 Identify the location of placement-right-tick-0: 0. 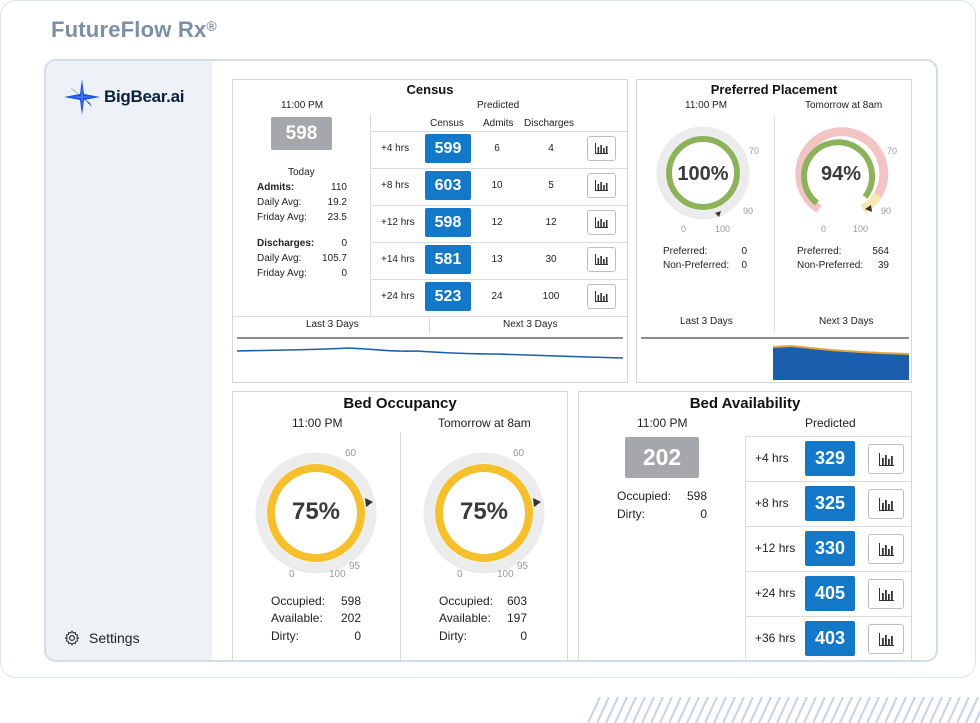
(824, 229).